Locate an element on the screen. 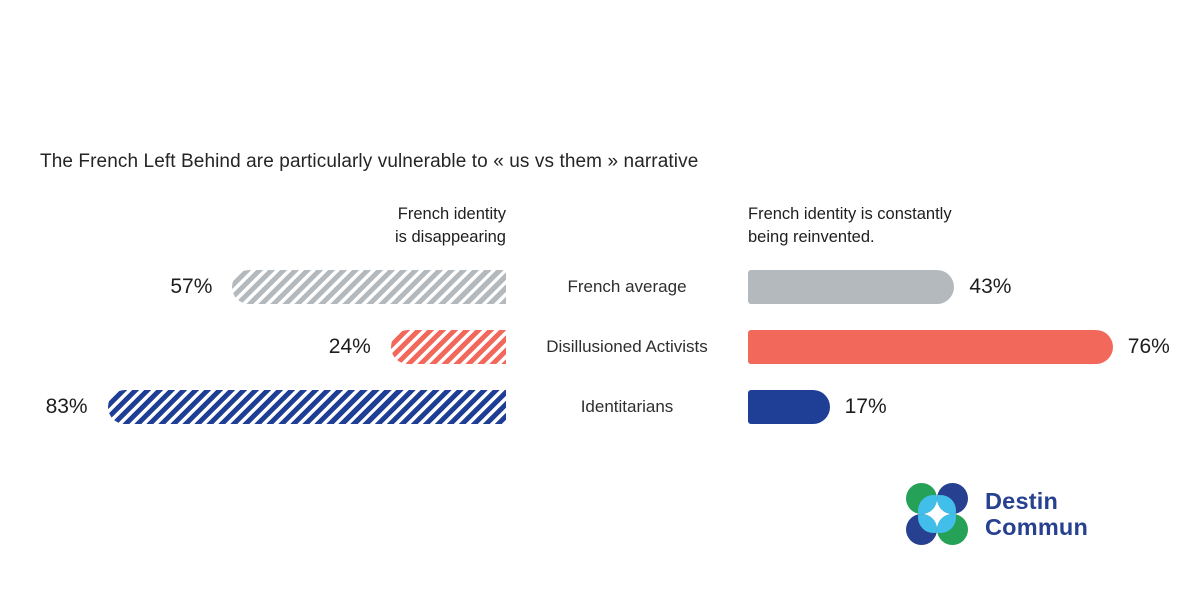 This screenshot has height=600, width=1200. destin-commun-logo-icon is located at coordinates (937, 514).